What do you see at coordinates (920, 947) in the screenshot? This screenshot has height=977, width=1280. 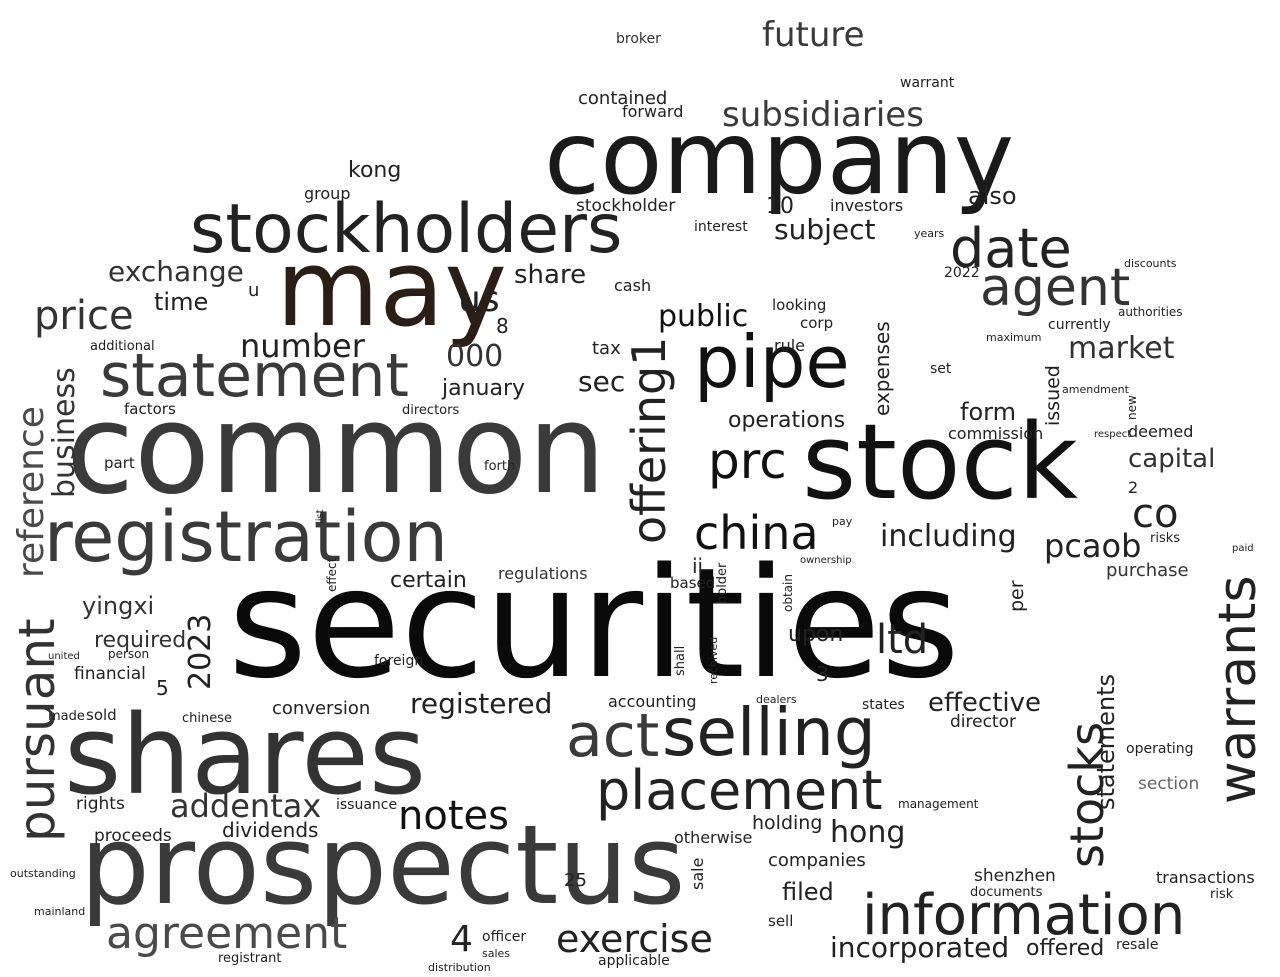 I see `word-incorporated: incorporated` at bounding box center [920, 947].